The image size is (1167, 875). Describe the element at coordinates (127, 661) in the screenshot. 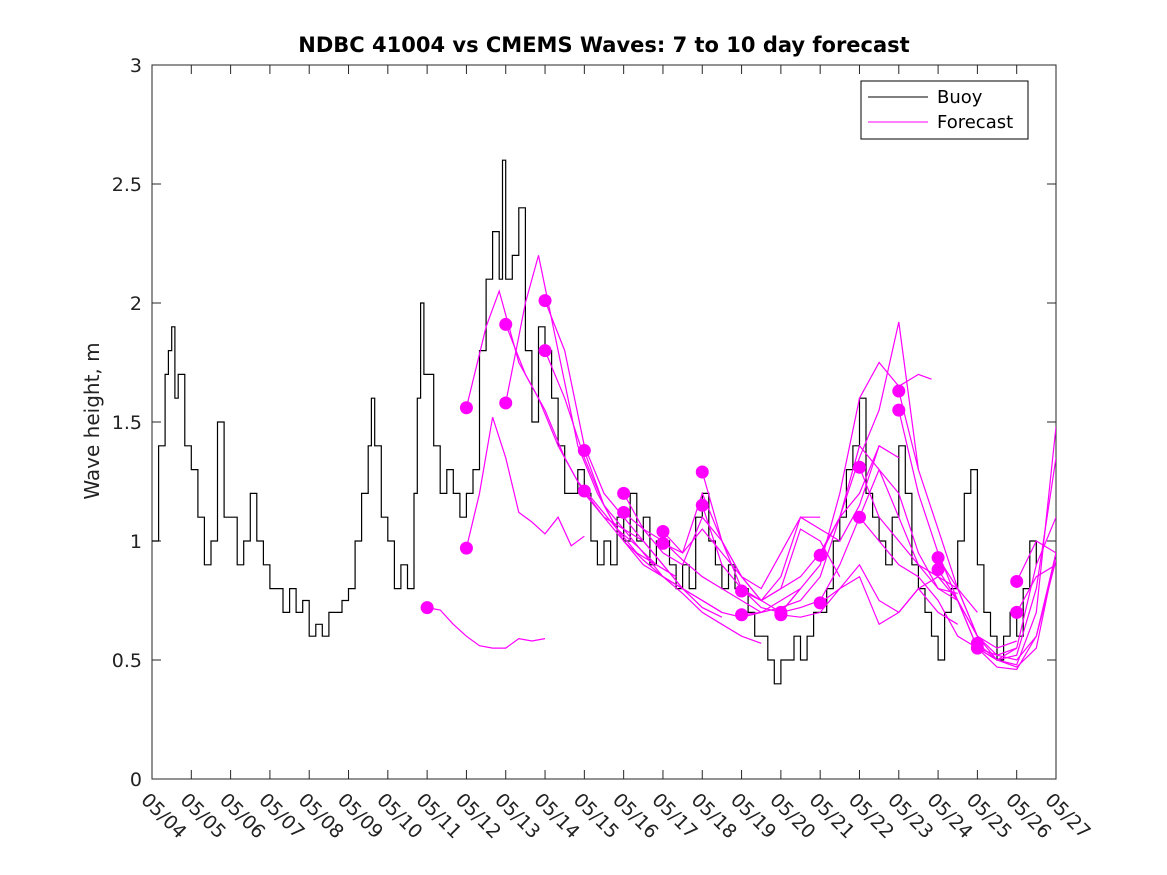

I see `y-tick-label: 0.5` at that location.